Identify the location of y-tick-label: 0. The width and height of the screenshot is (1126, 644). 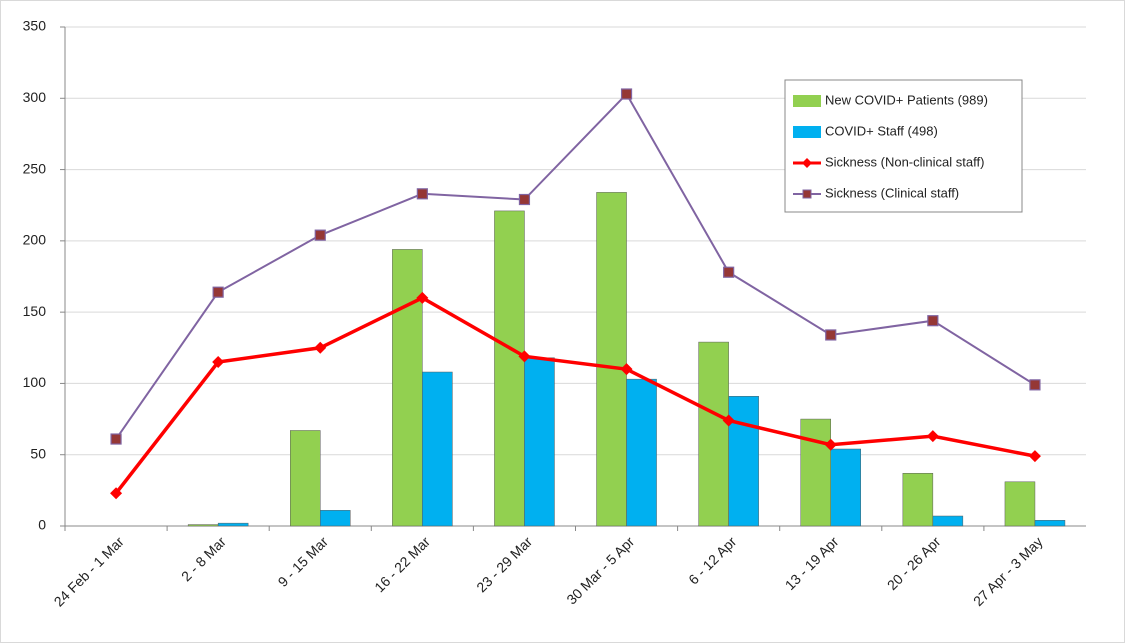
(42, 525).